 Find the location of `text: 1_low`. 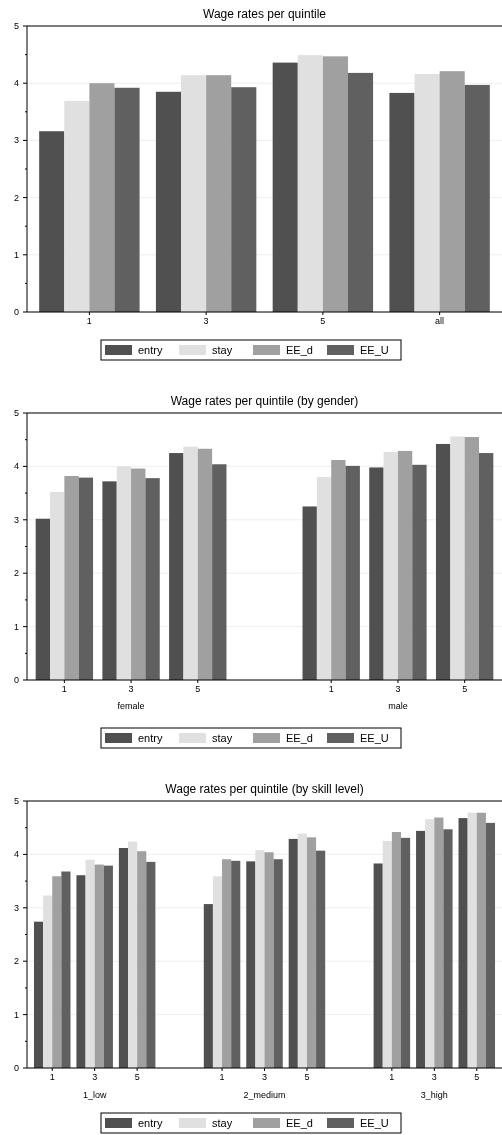

text: 1_low is located at coordinates (94, 1095).